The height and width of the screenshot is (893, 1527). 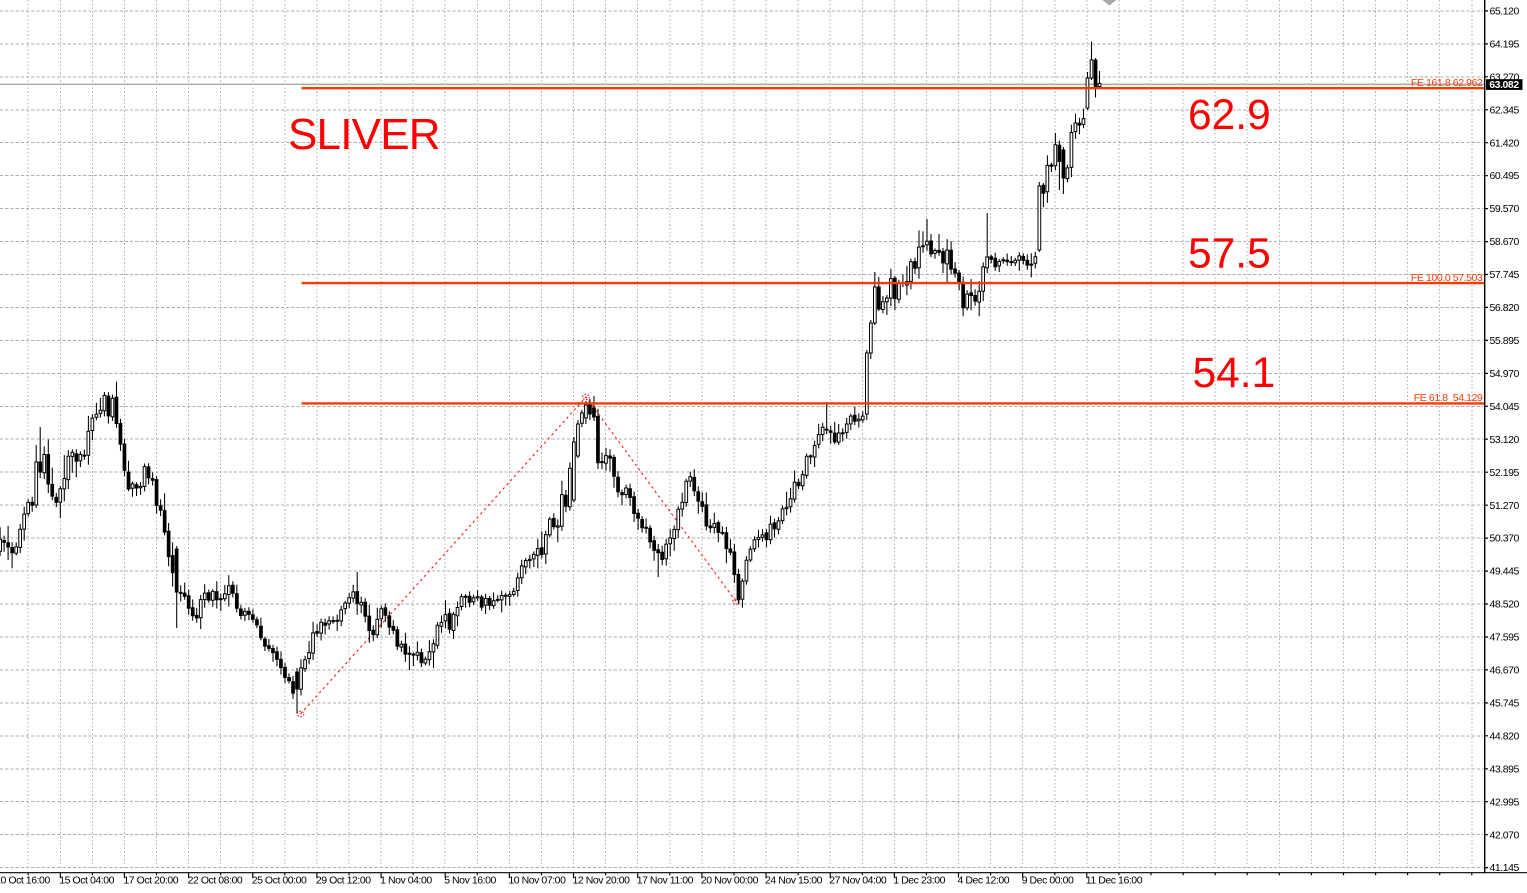 What do you see at coordinates (215, 881) in the screenshot?
I see `svg-text: 22 Oct 08:00` at bounding box center [215, 881].